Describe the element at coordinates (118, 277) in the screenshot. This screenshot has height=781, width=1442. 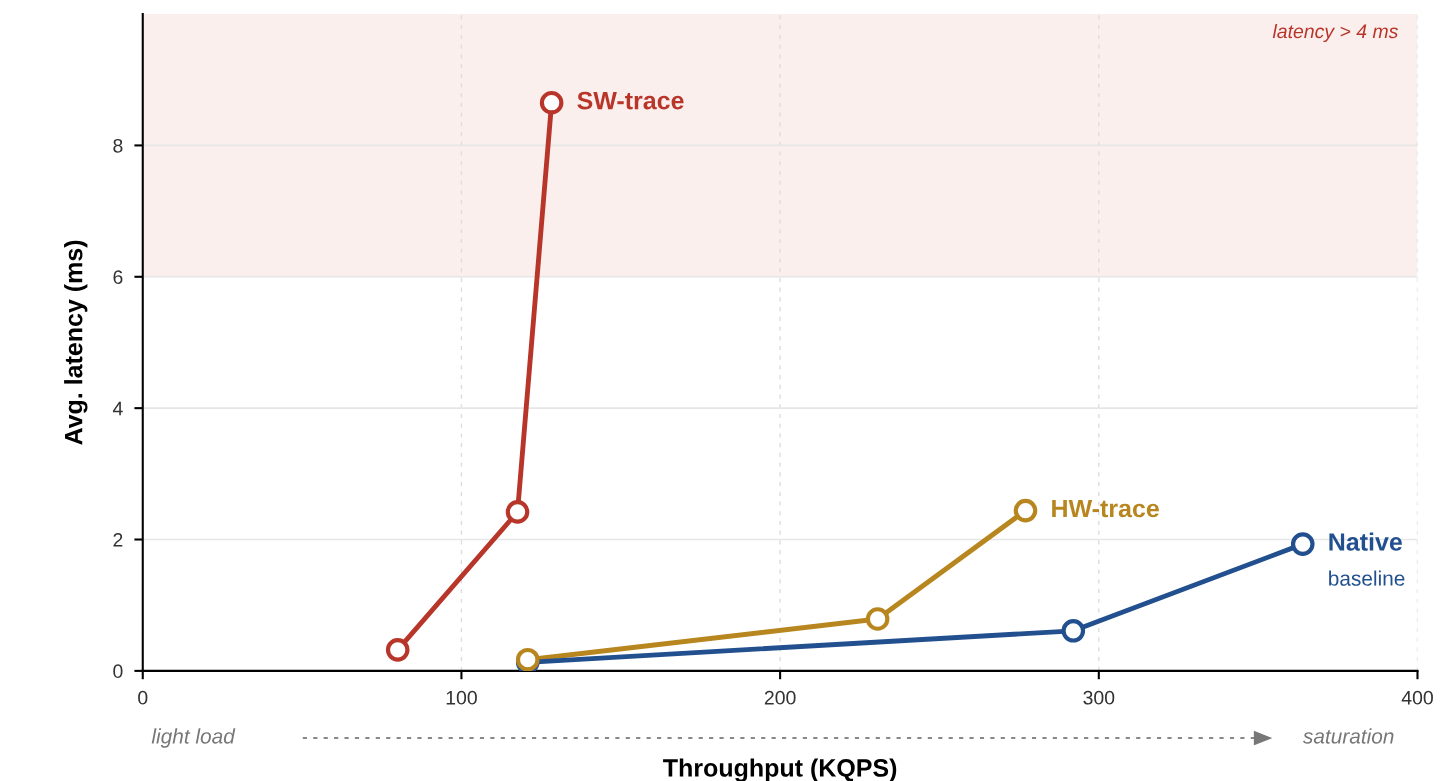
I see `y-tick-label: 6` at that location.